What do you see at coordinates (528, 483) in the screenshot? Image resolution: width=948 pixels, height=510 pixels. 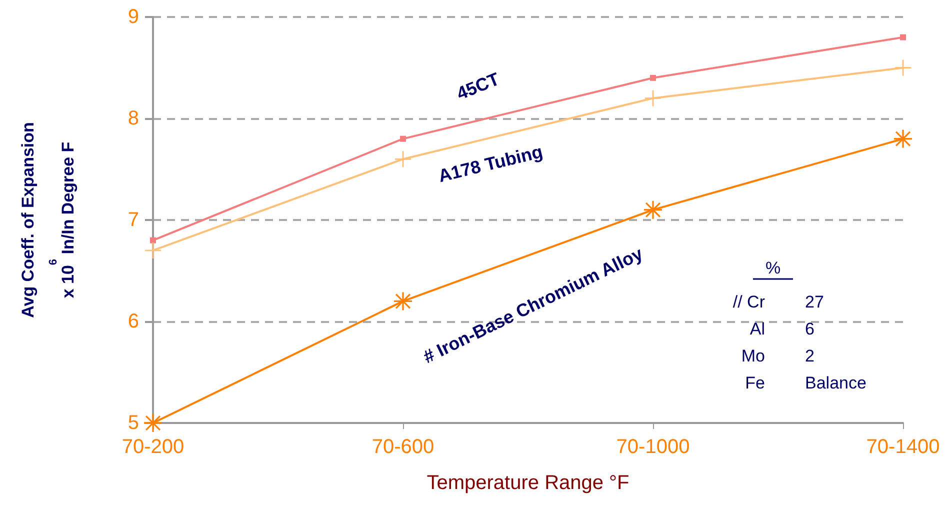 I see `x-axis-title: Temperature Range °F` at bounding box center [528, 483].